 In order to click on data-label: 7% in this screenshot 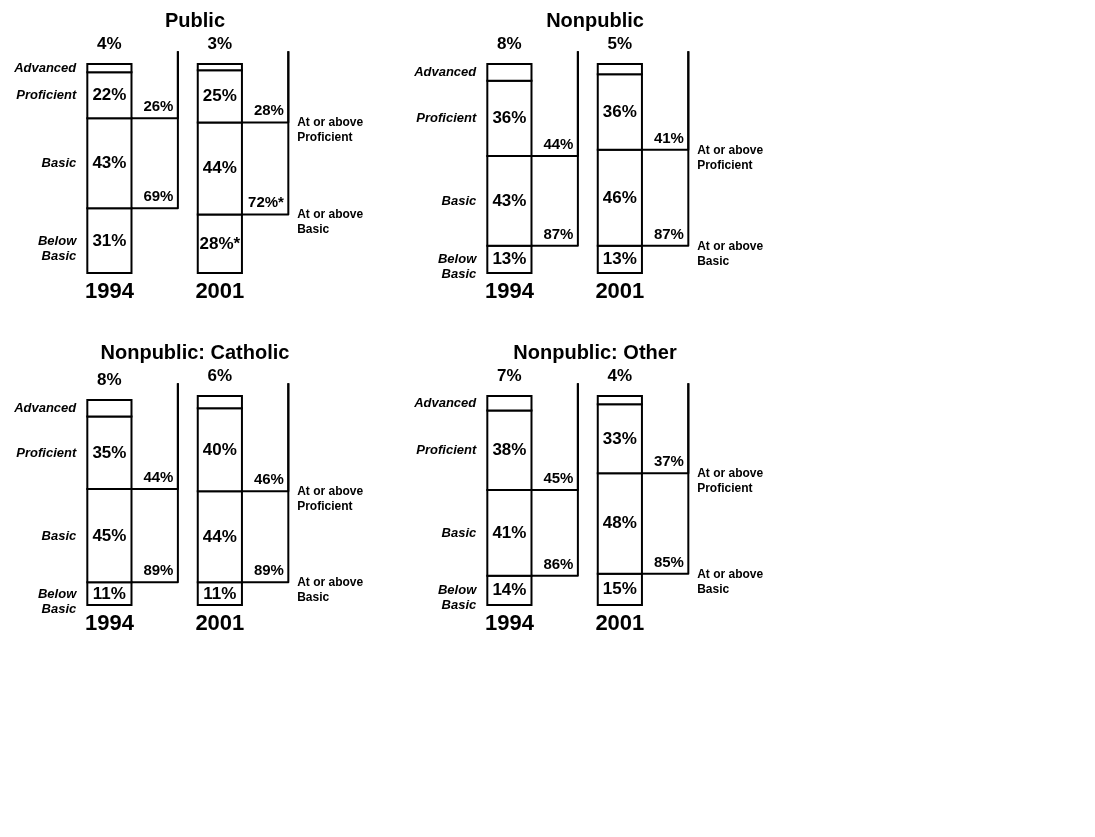, I will do `click(509, 375)`.